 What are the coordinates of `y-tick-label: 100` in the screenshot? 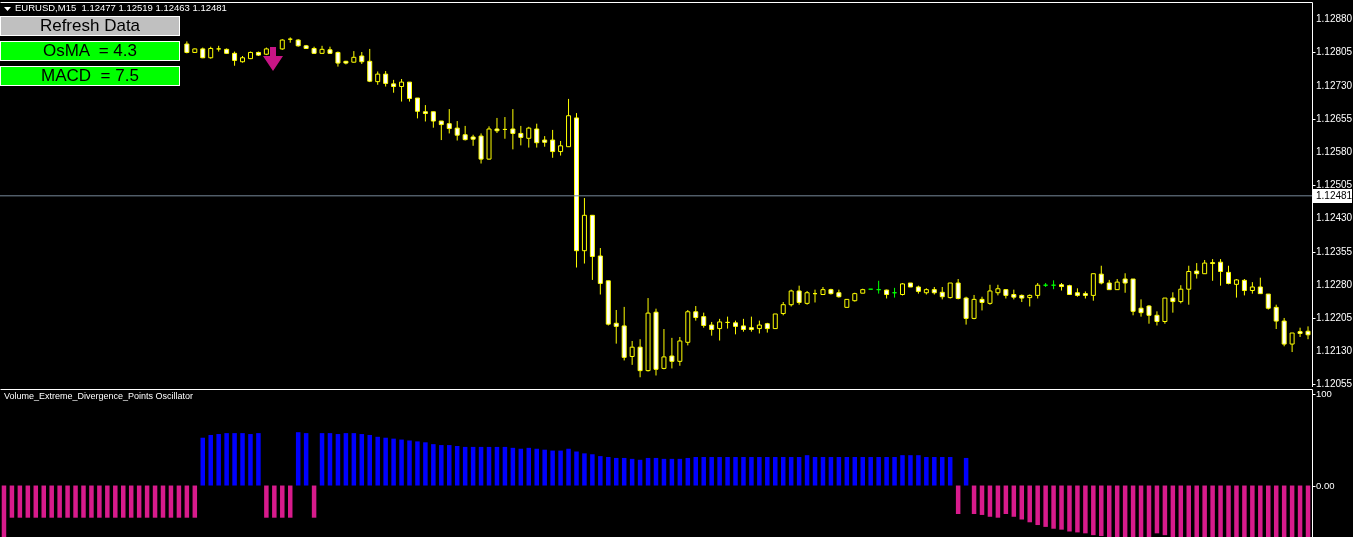 It's located at (1324, 393).